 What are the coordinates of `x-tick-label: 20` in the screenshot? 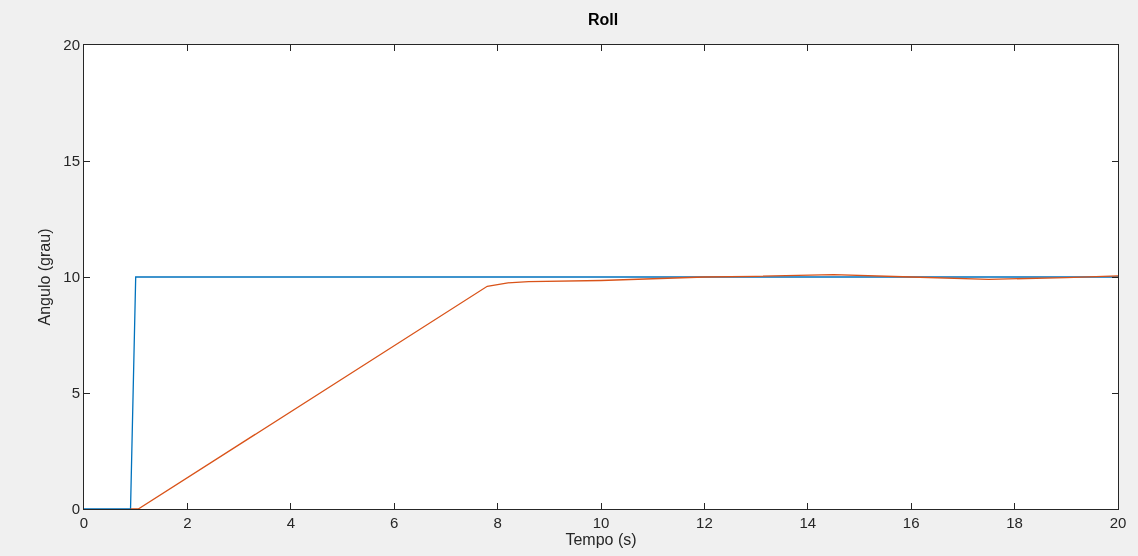 It's located at (1118, 522).